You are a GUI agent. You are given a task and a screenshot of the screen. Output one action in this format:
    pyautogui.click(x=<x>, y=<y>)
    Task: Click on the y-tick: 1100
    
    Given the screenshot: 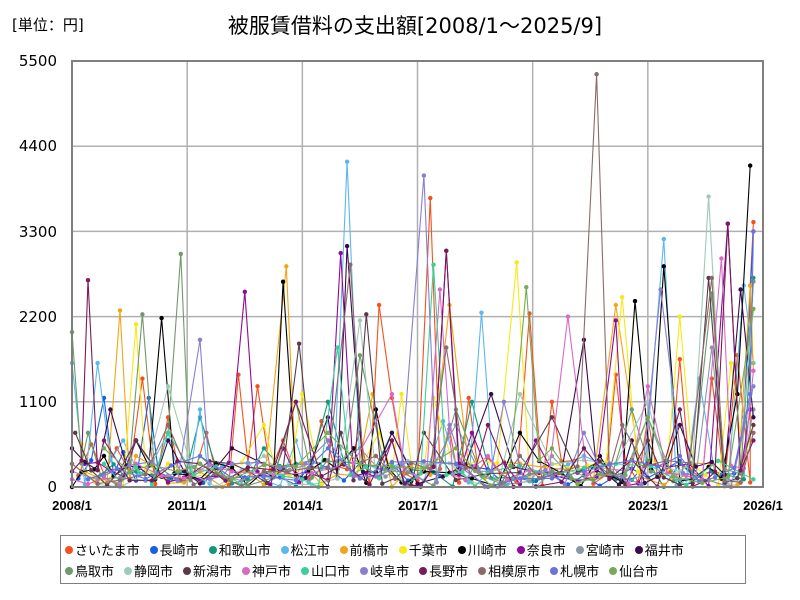 What is the action you would take?
    pyautogui.click(x=37, y=402)
    